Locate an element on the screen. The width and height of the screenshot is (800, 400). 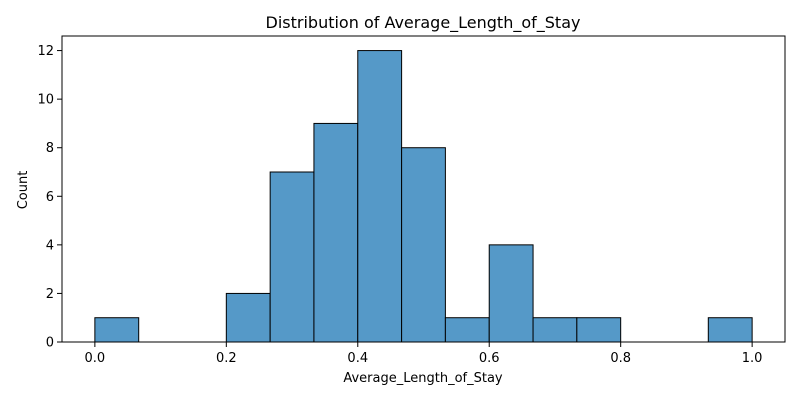
y-axis: 0 2 4 6 8 10 12 is located at coordinates (49, 197).